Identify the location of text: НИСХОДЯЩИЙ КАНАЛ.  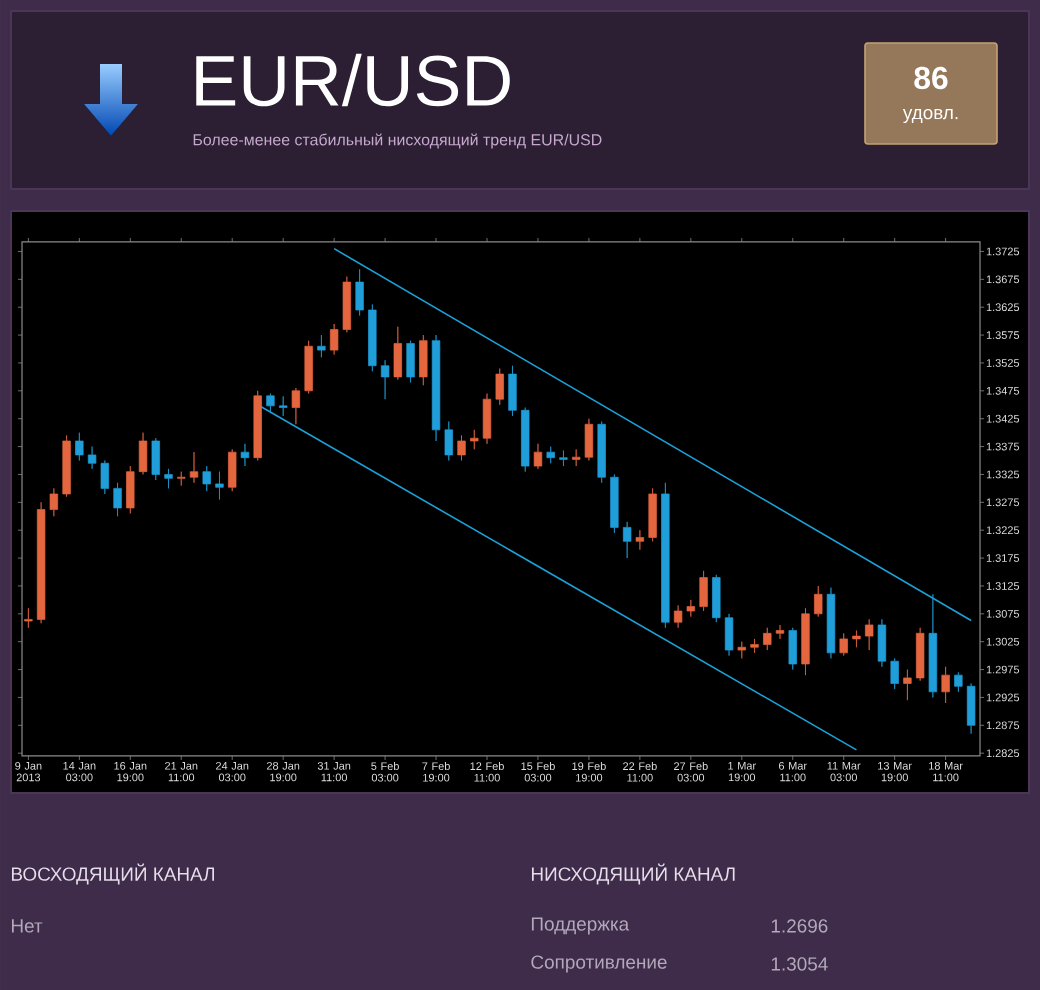
(633, 874).